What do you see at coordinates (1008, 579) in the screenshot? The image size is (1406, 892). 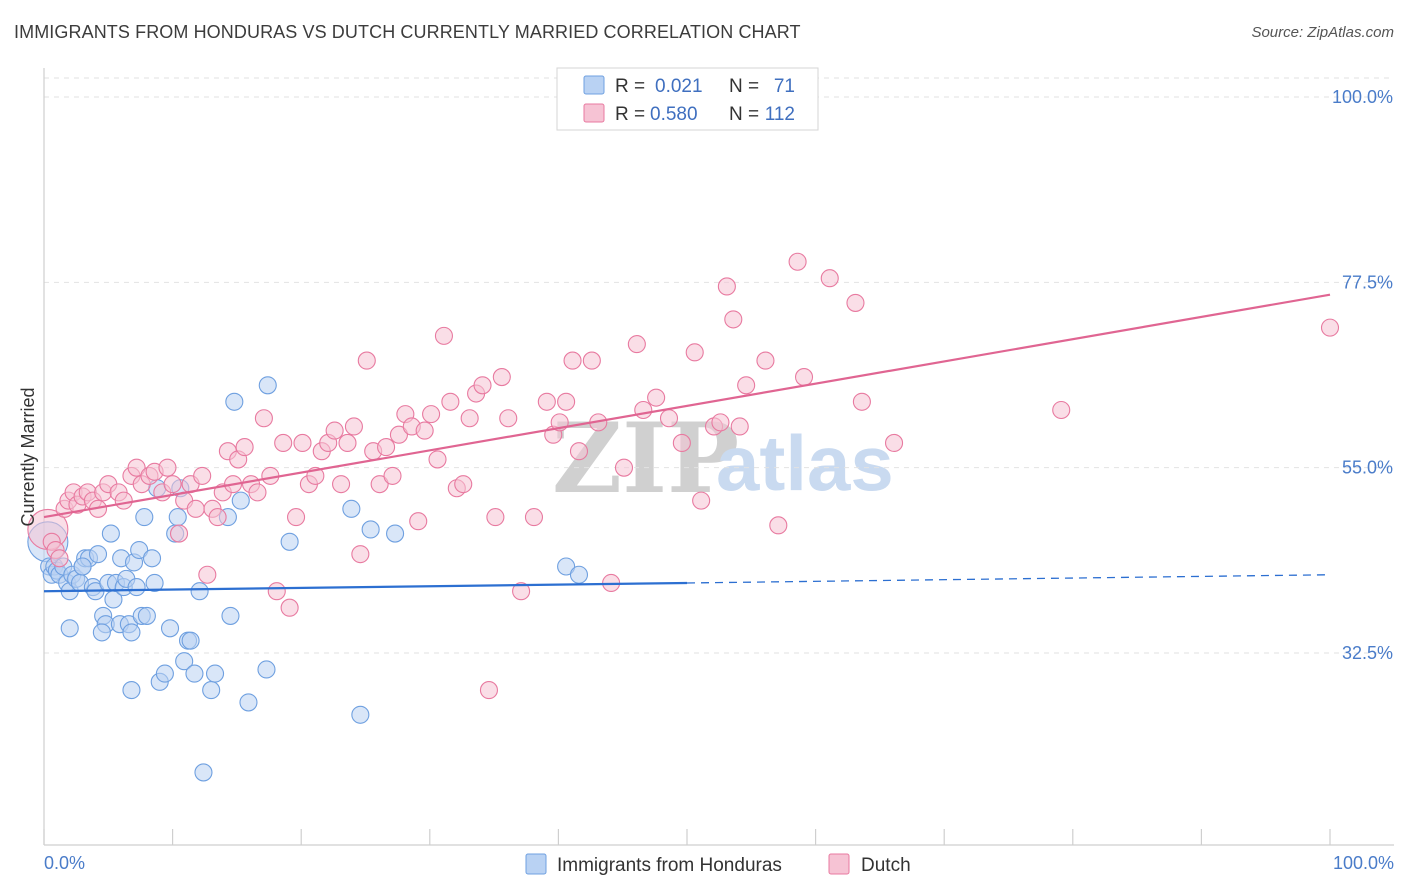 I see `honduras-trend-extension` at bounding box center [1008, 579].